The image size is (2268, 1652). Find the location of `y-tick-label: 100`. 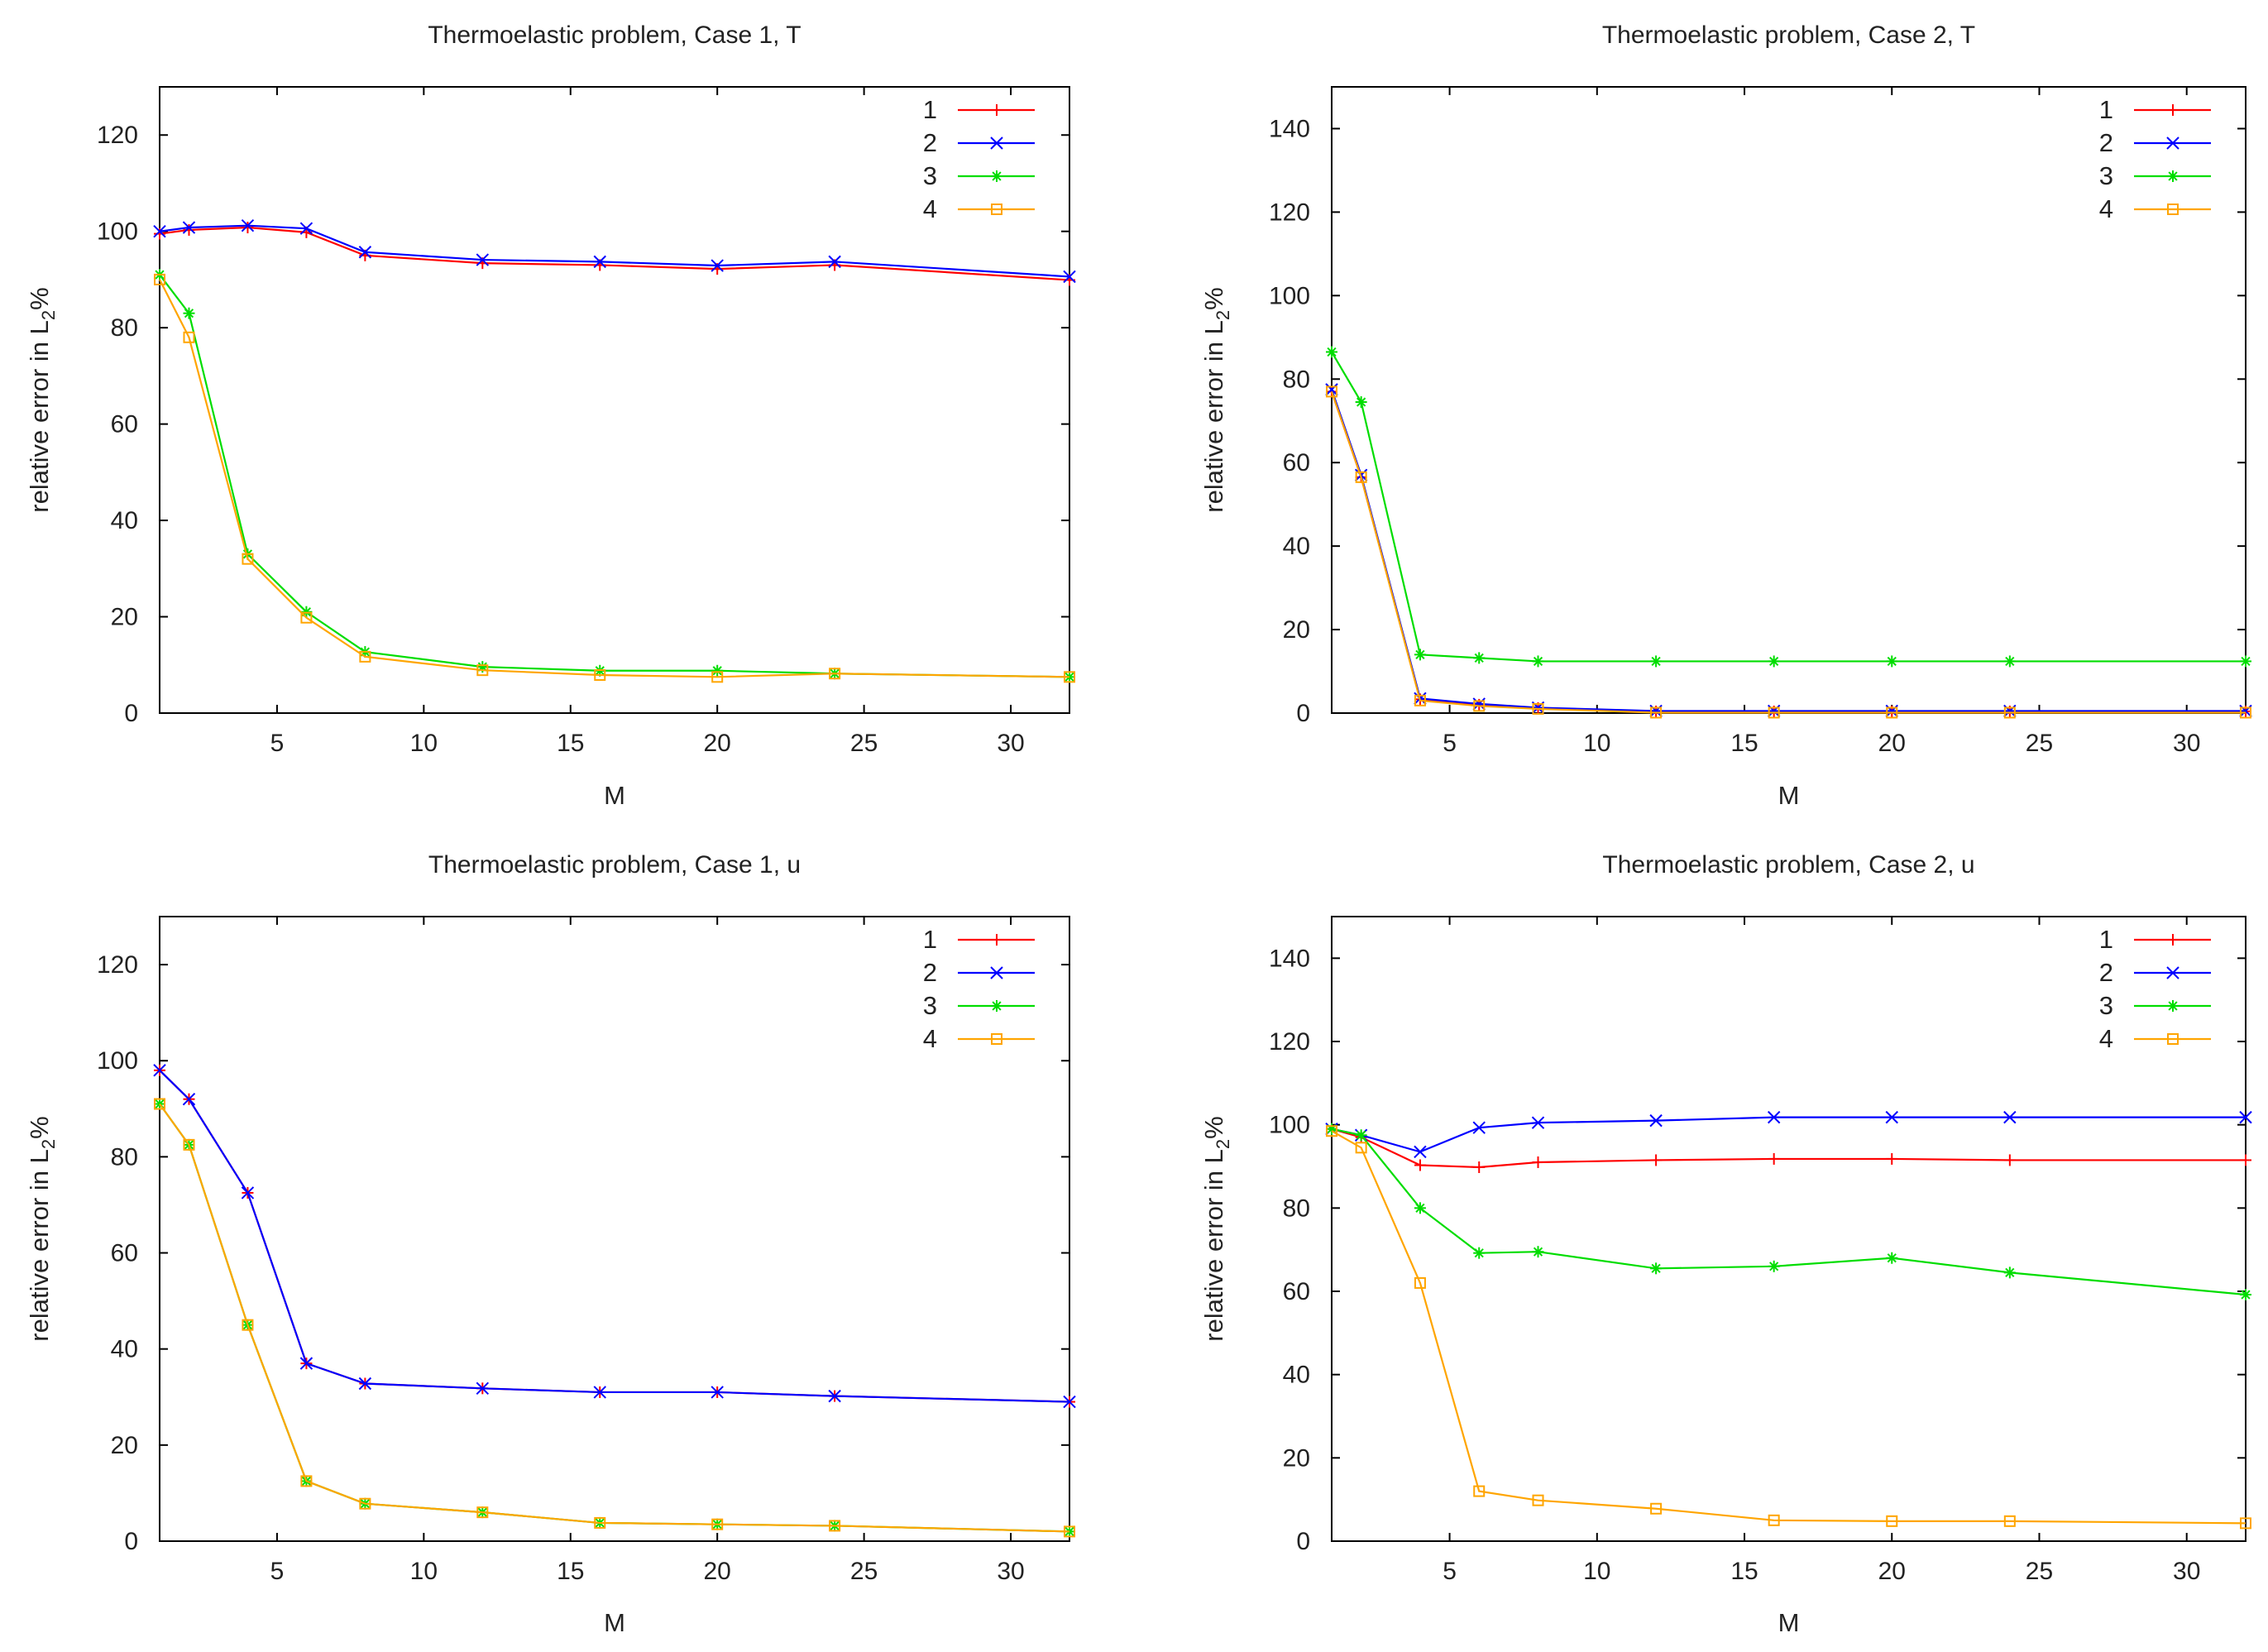

y-tick-label: 100 is located at coordinates (1289, 295).